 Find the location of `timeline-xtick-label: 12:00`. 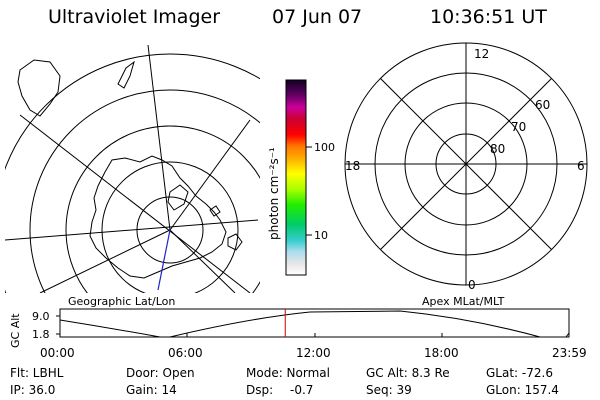

timeline-xtick-label: 12:00 is located at coordinates (313, 353).